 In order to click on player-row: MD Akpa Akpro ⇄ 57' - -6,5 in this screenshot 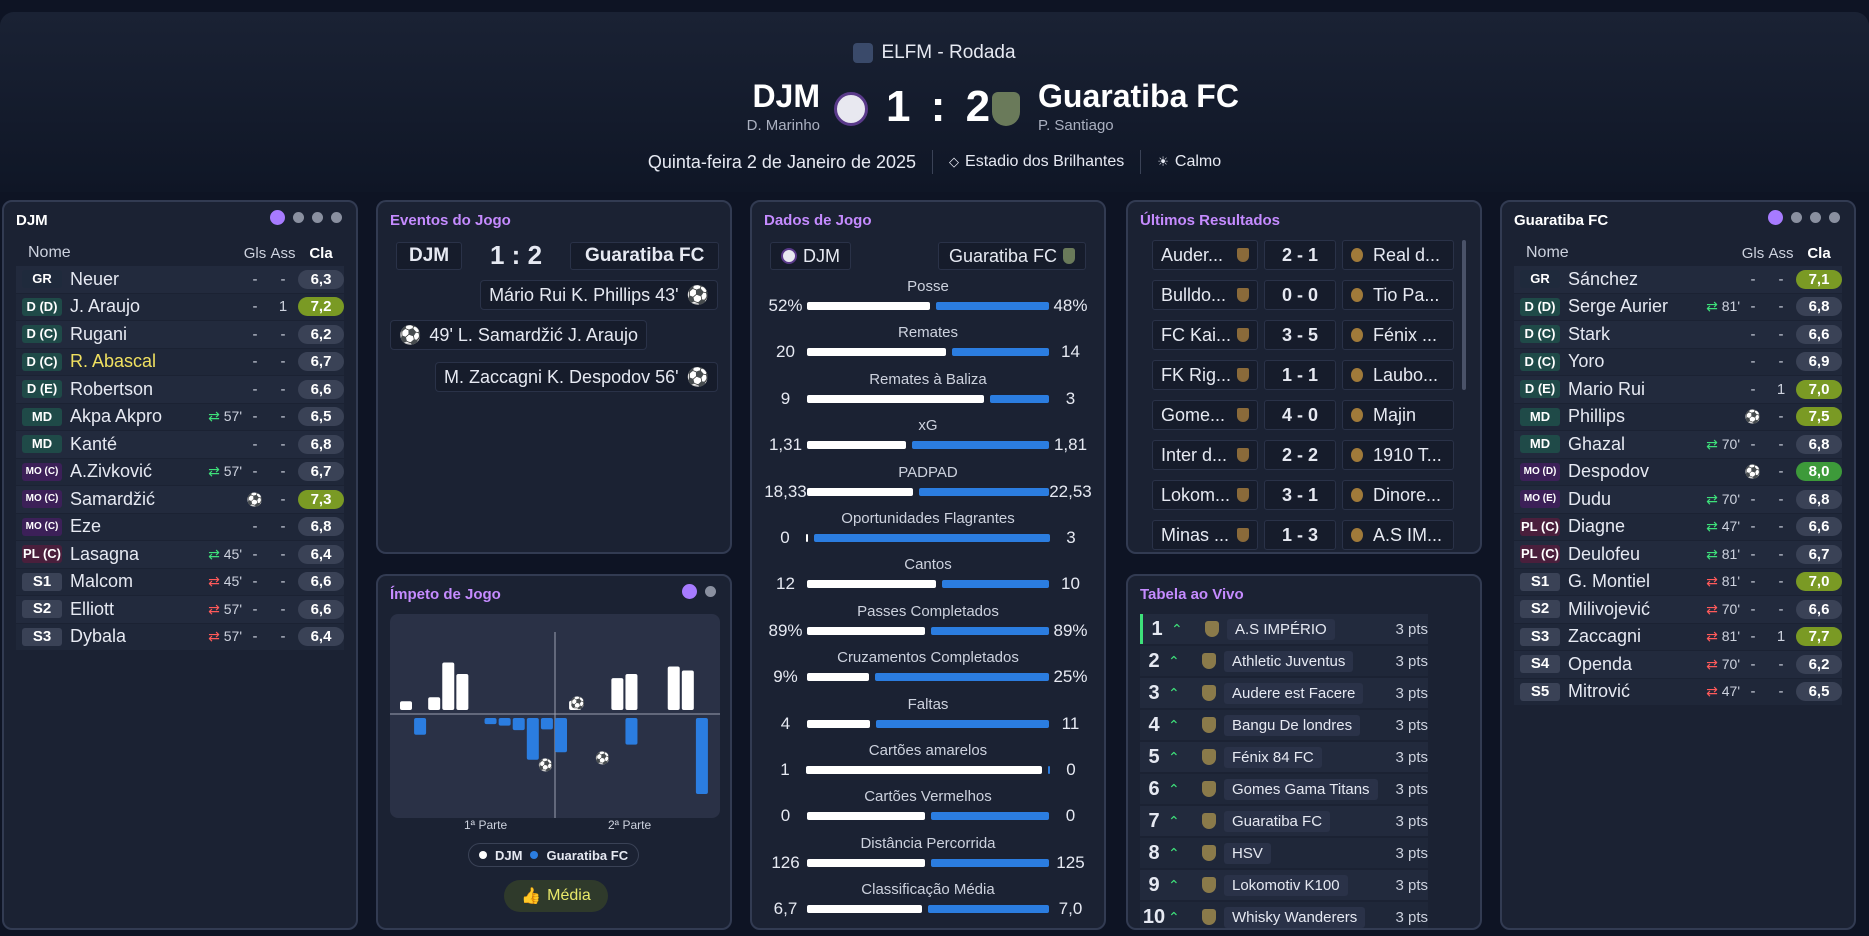, I will do `click(180, 417)`.